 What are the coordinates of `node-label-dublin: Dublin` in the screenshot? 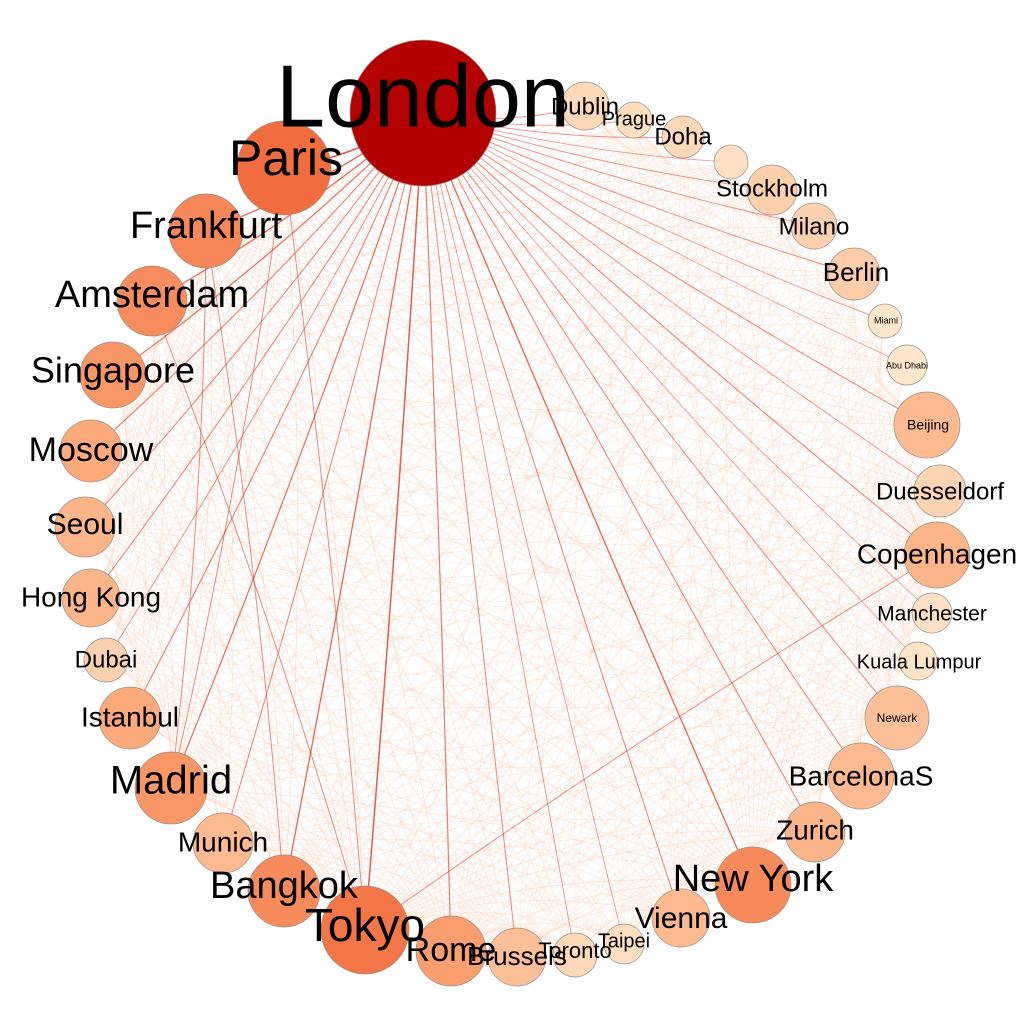 It's located at (585, 106).